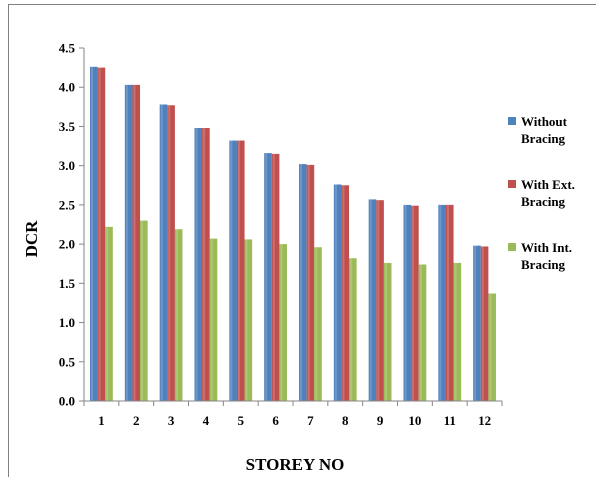  Describe the element at coordinates (241, 420) in the screenshot. I see `x-tick-label: 5` at that location.